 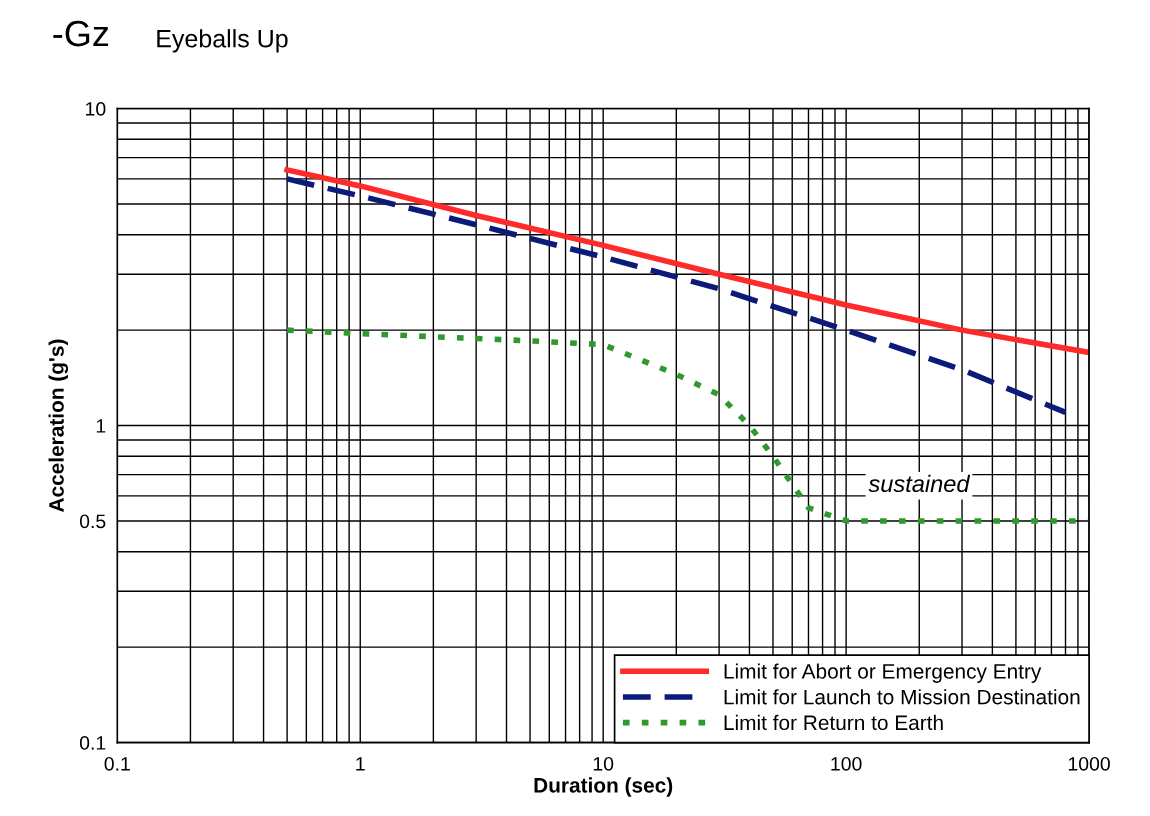 What do you see at coordinates (846, 763) in the screenshot?
I see `x-tick-label: 100` at bounding box center [846, 763].